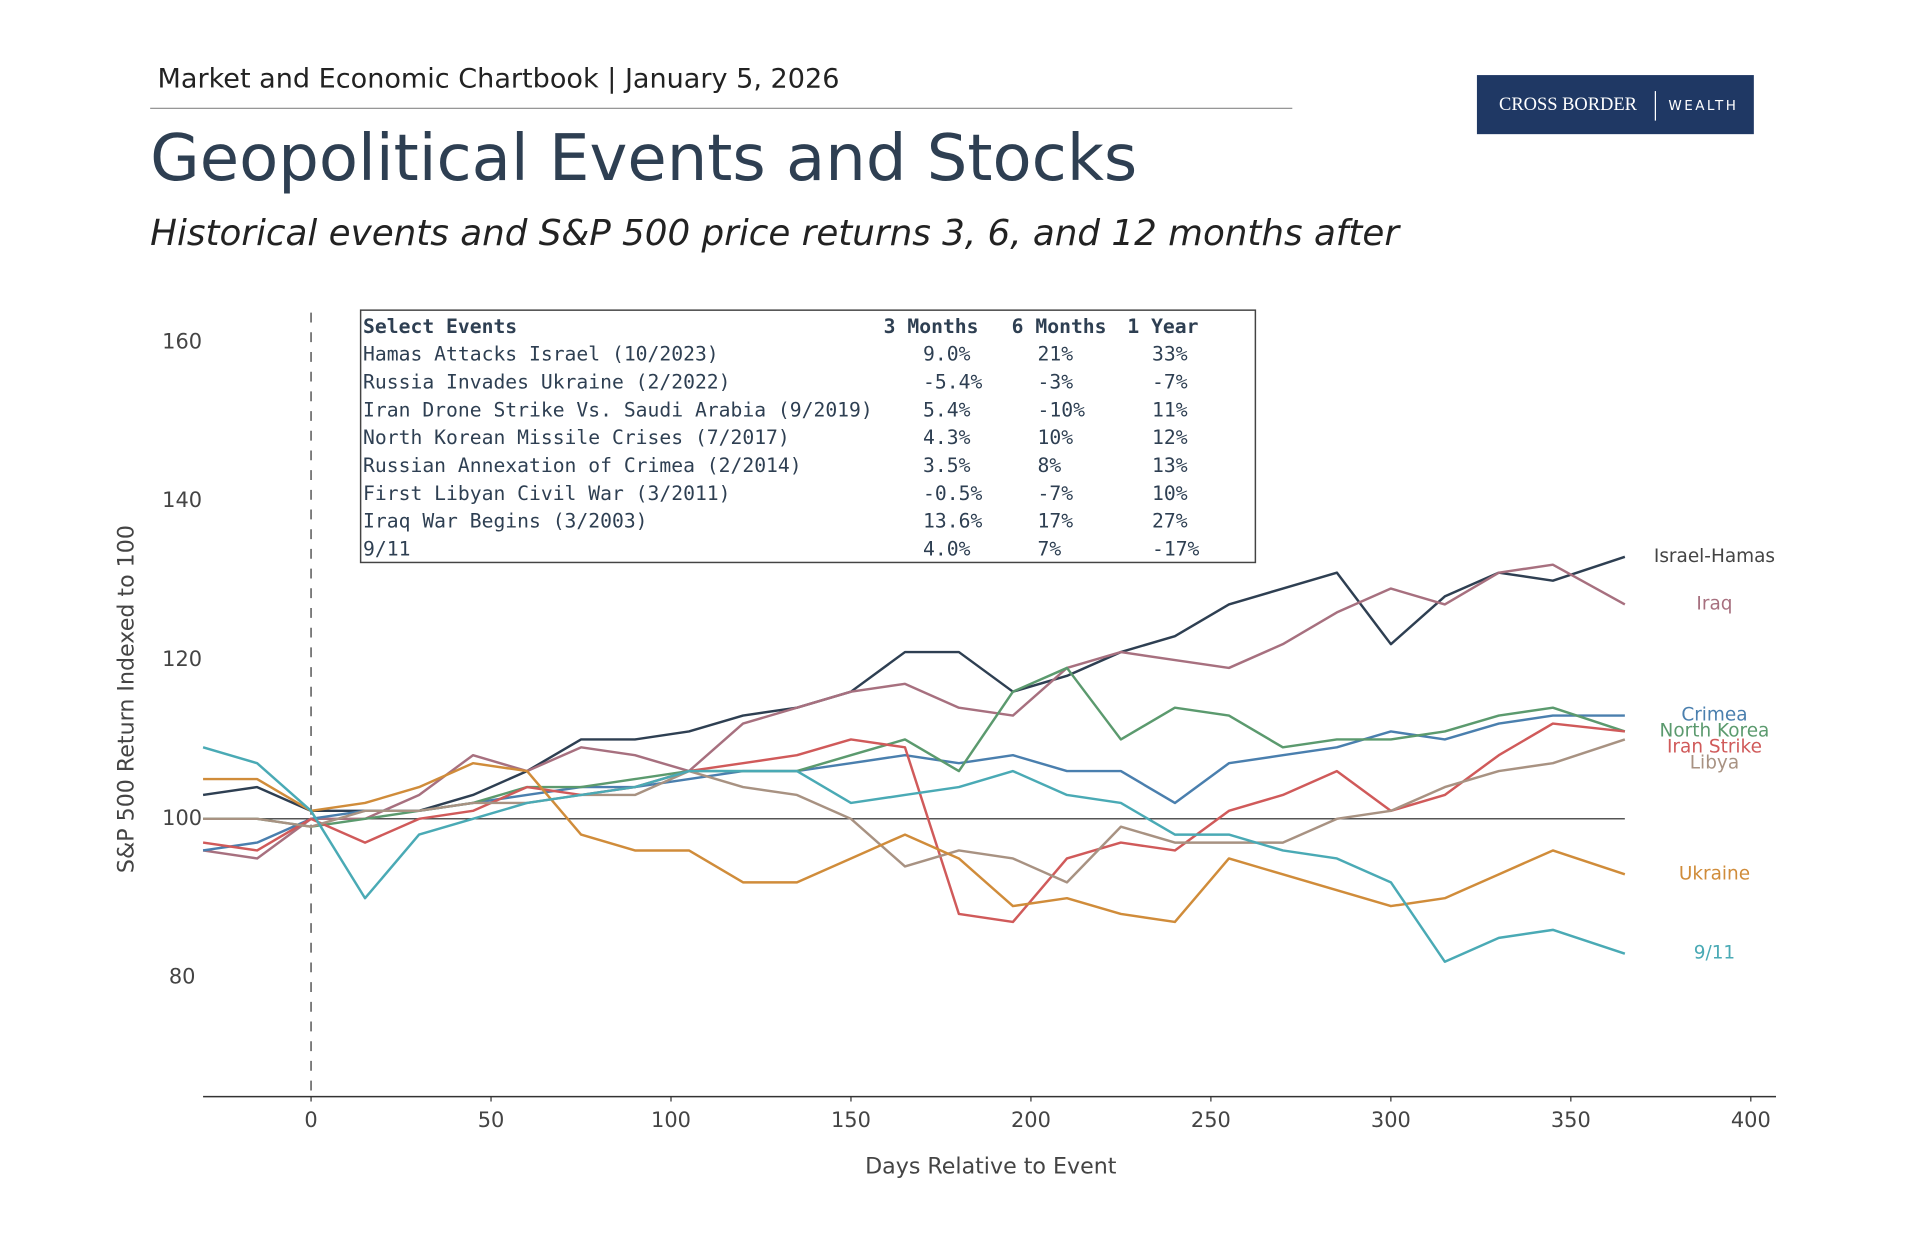 This screenshot has height=1240, width=1920. What do you see at coordinates (182, 818) in the screenshot?
I see `y-tick-label: 100` at bounding box center [182, 818].